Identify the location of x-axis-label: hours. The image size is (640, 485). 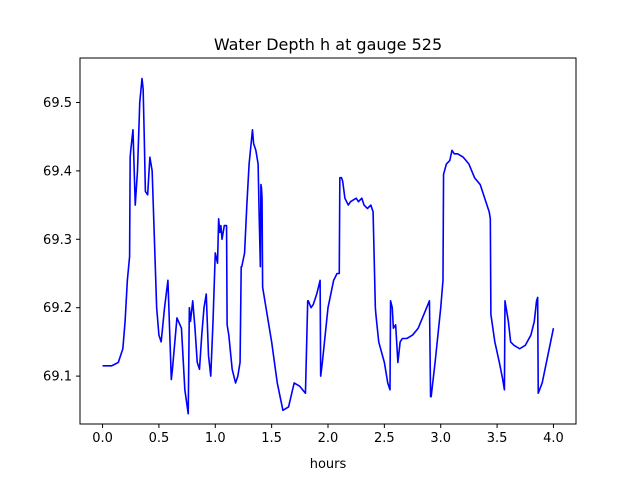
(328, 464).